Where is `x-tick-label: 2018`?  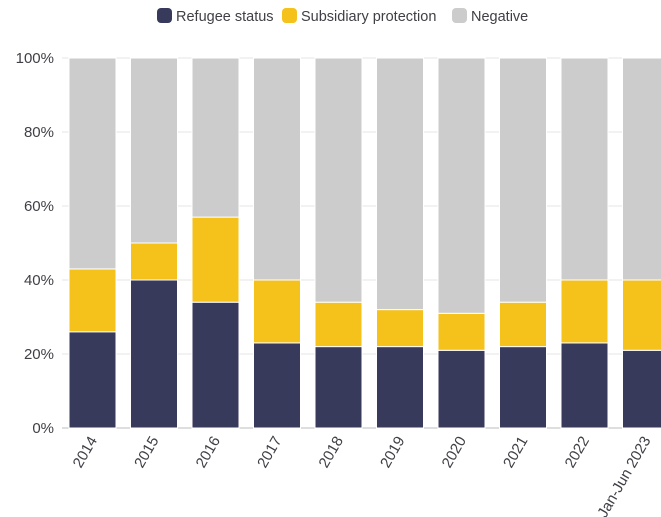 x-tick-label: 2018 is located at coordinates (331, 452).